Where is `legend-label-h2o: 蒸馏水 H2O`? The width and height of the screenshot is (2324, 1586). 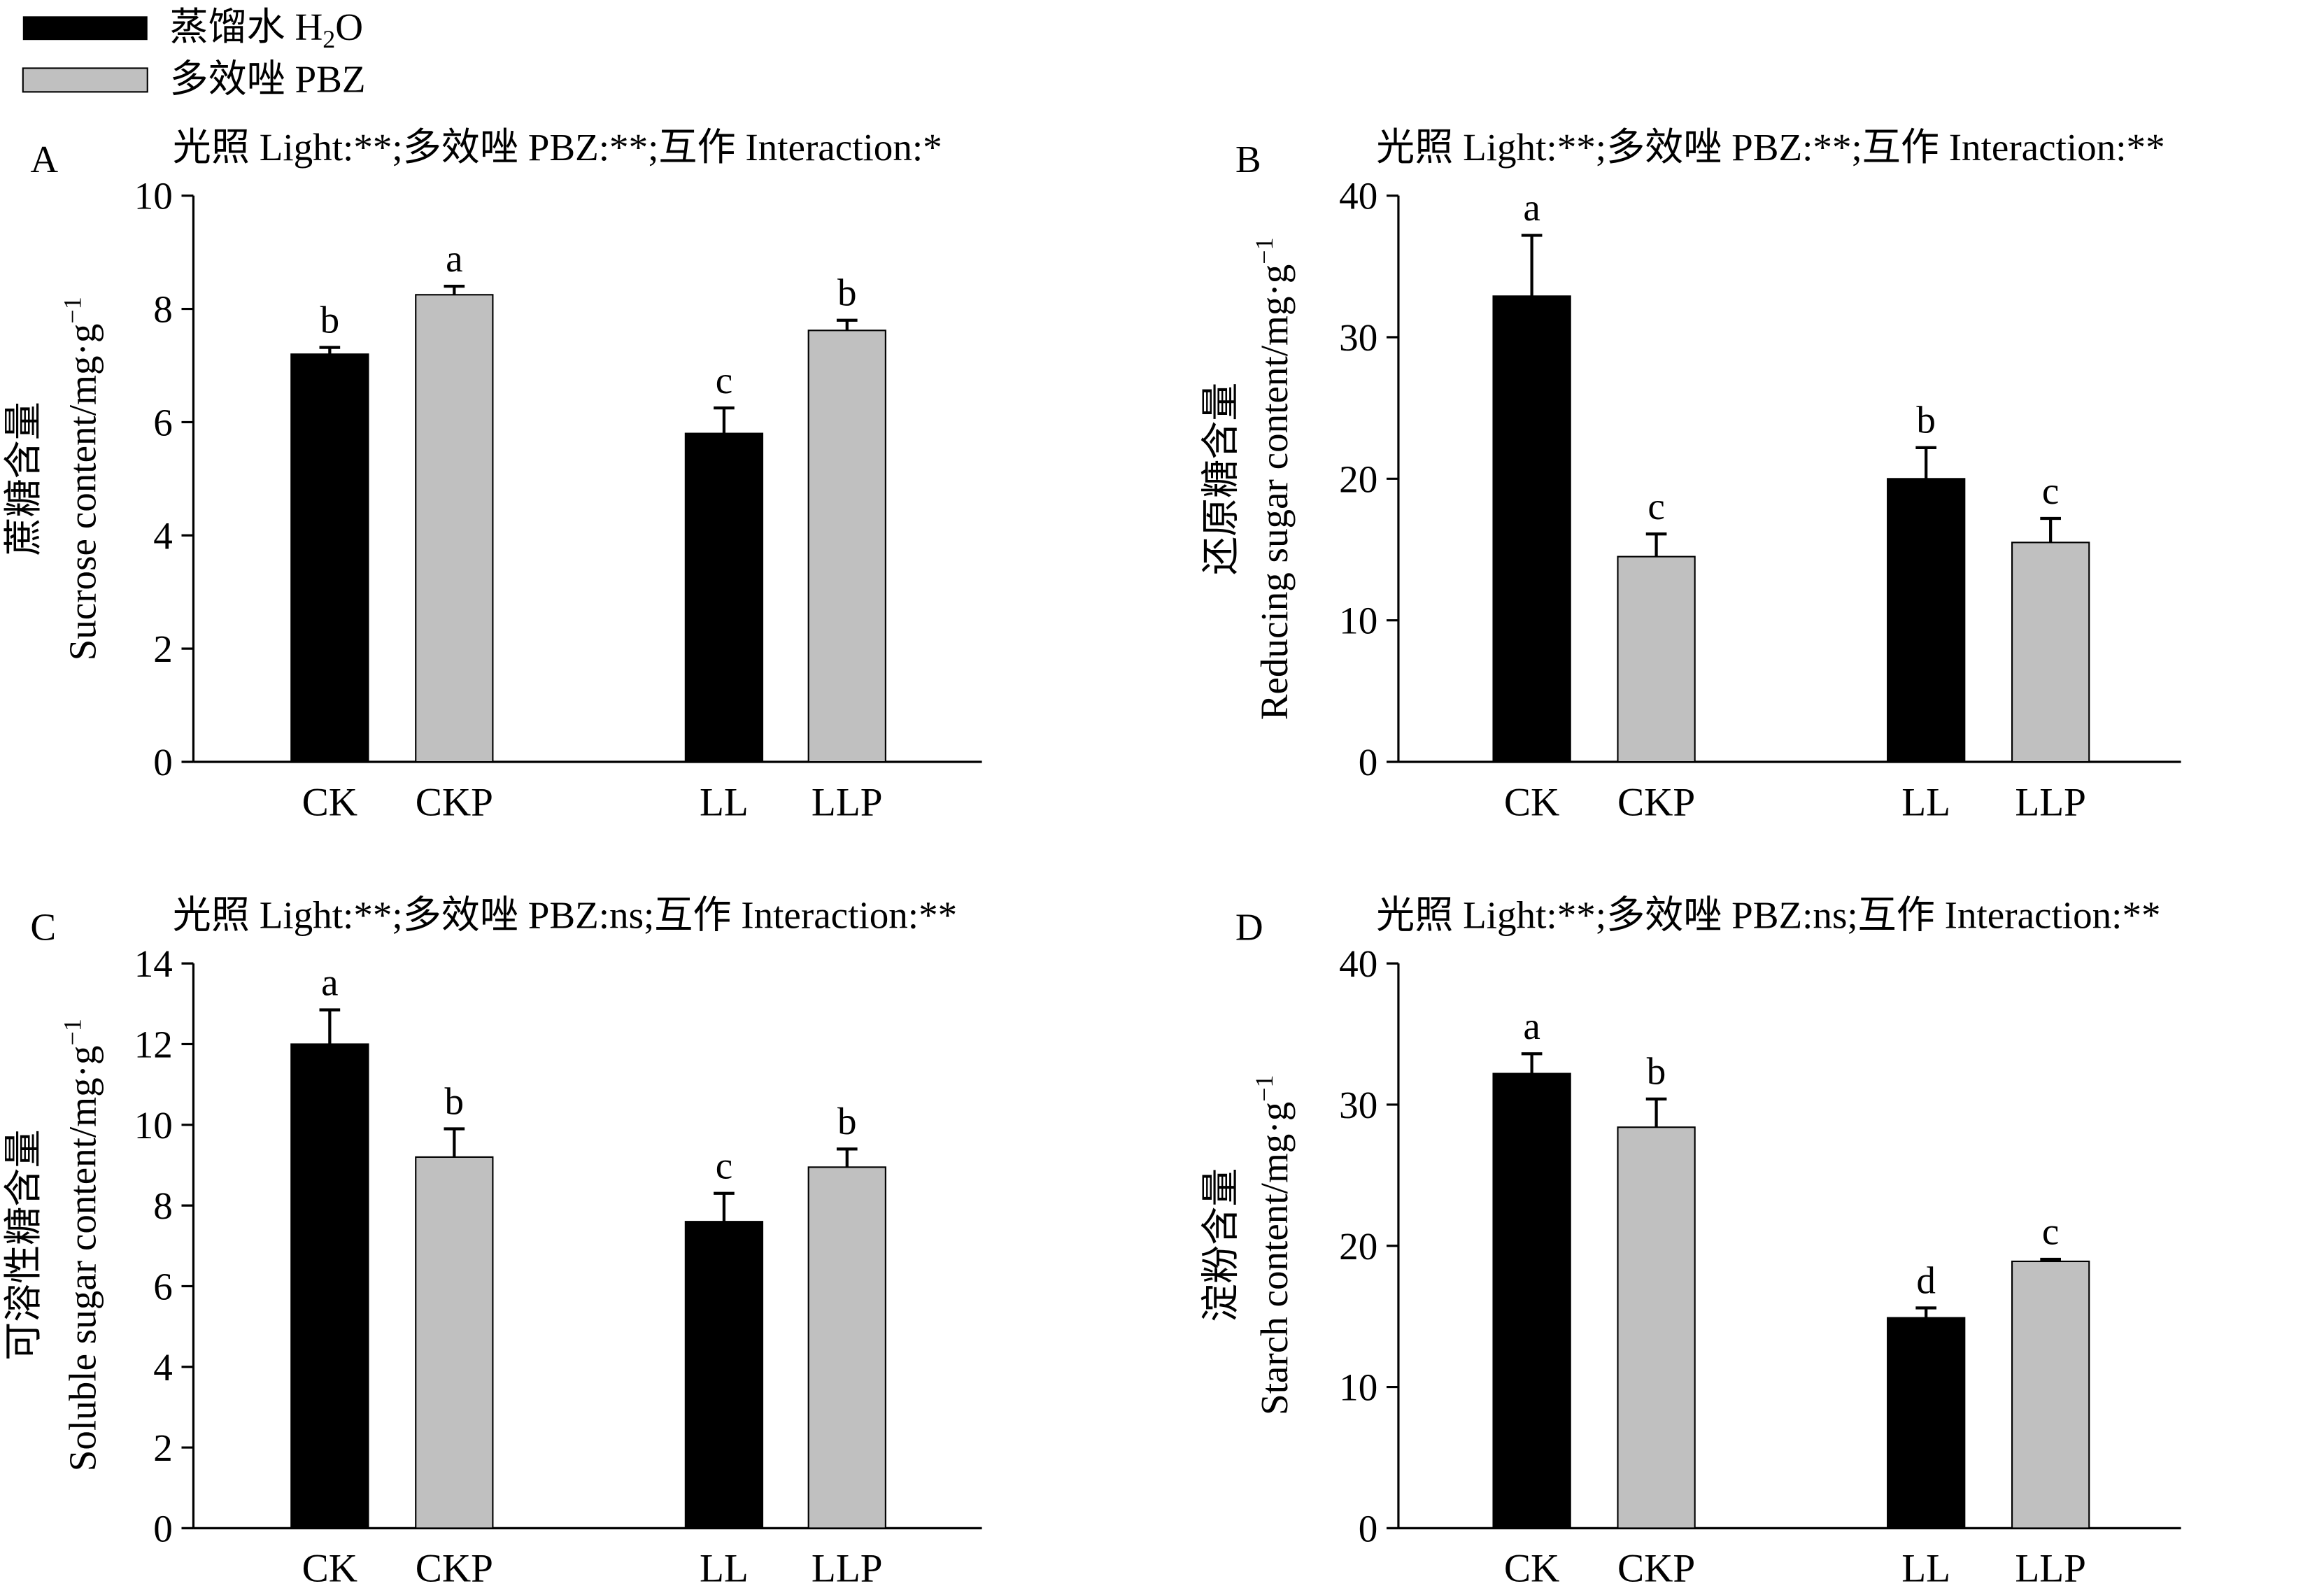 legend-label-h2o: 蒸馏水 H2O is located at coordinates (267, 29).